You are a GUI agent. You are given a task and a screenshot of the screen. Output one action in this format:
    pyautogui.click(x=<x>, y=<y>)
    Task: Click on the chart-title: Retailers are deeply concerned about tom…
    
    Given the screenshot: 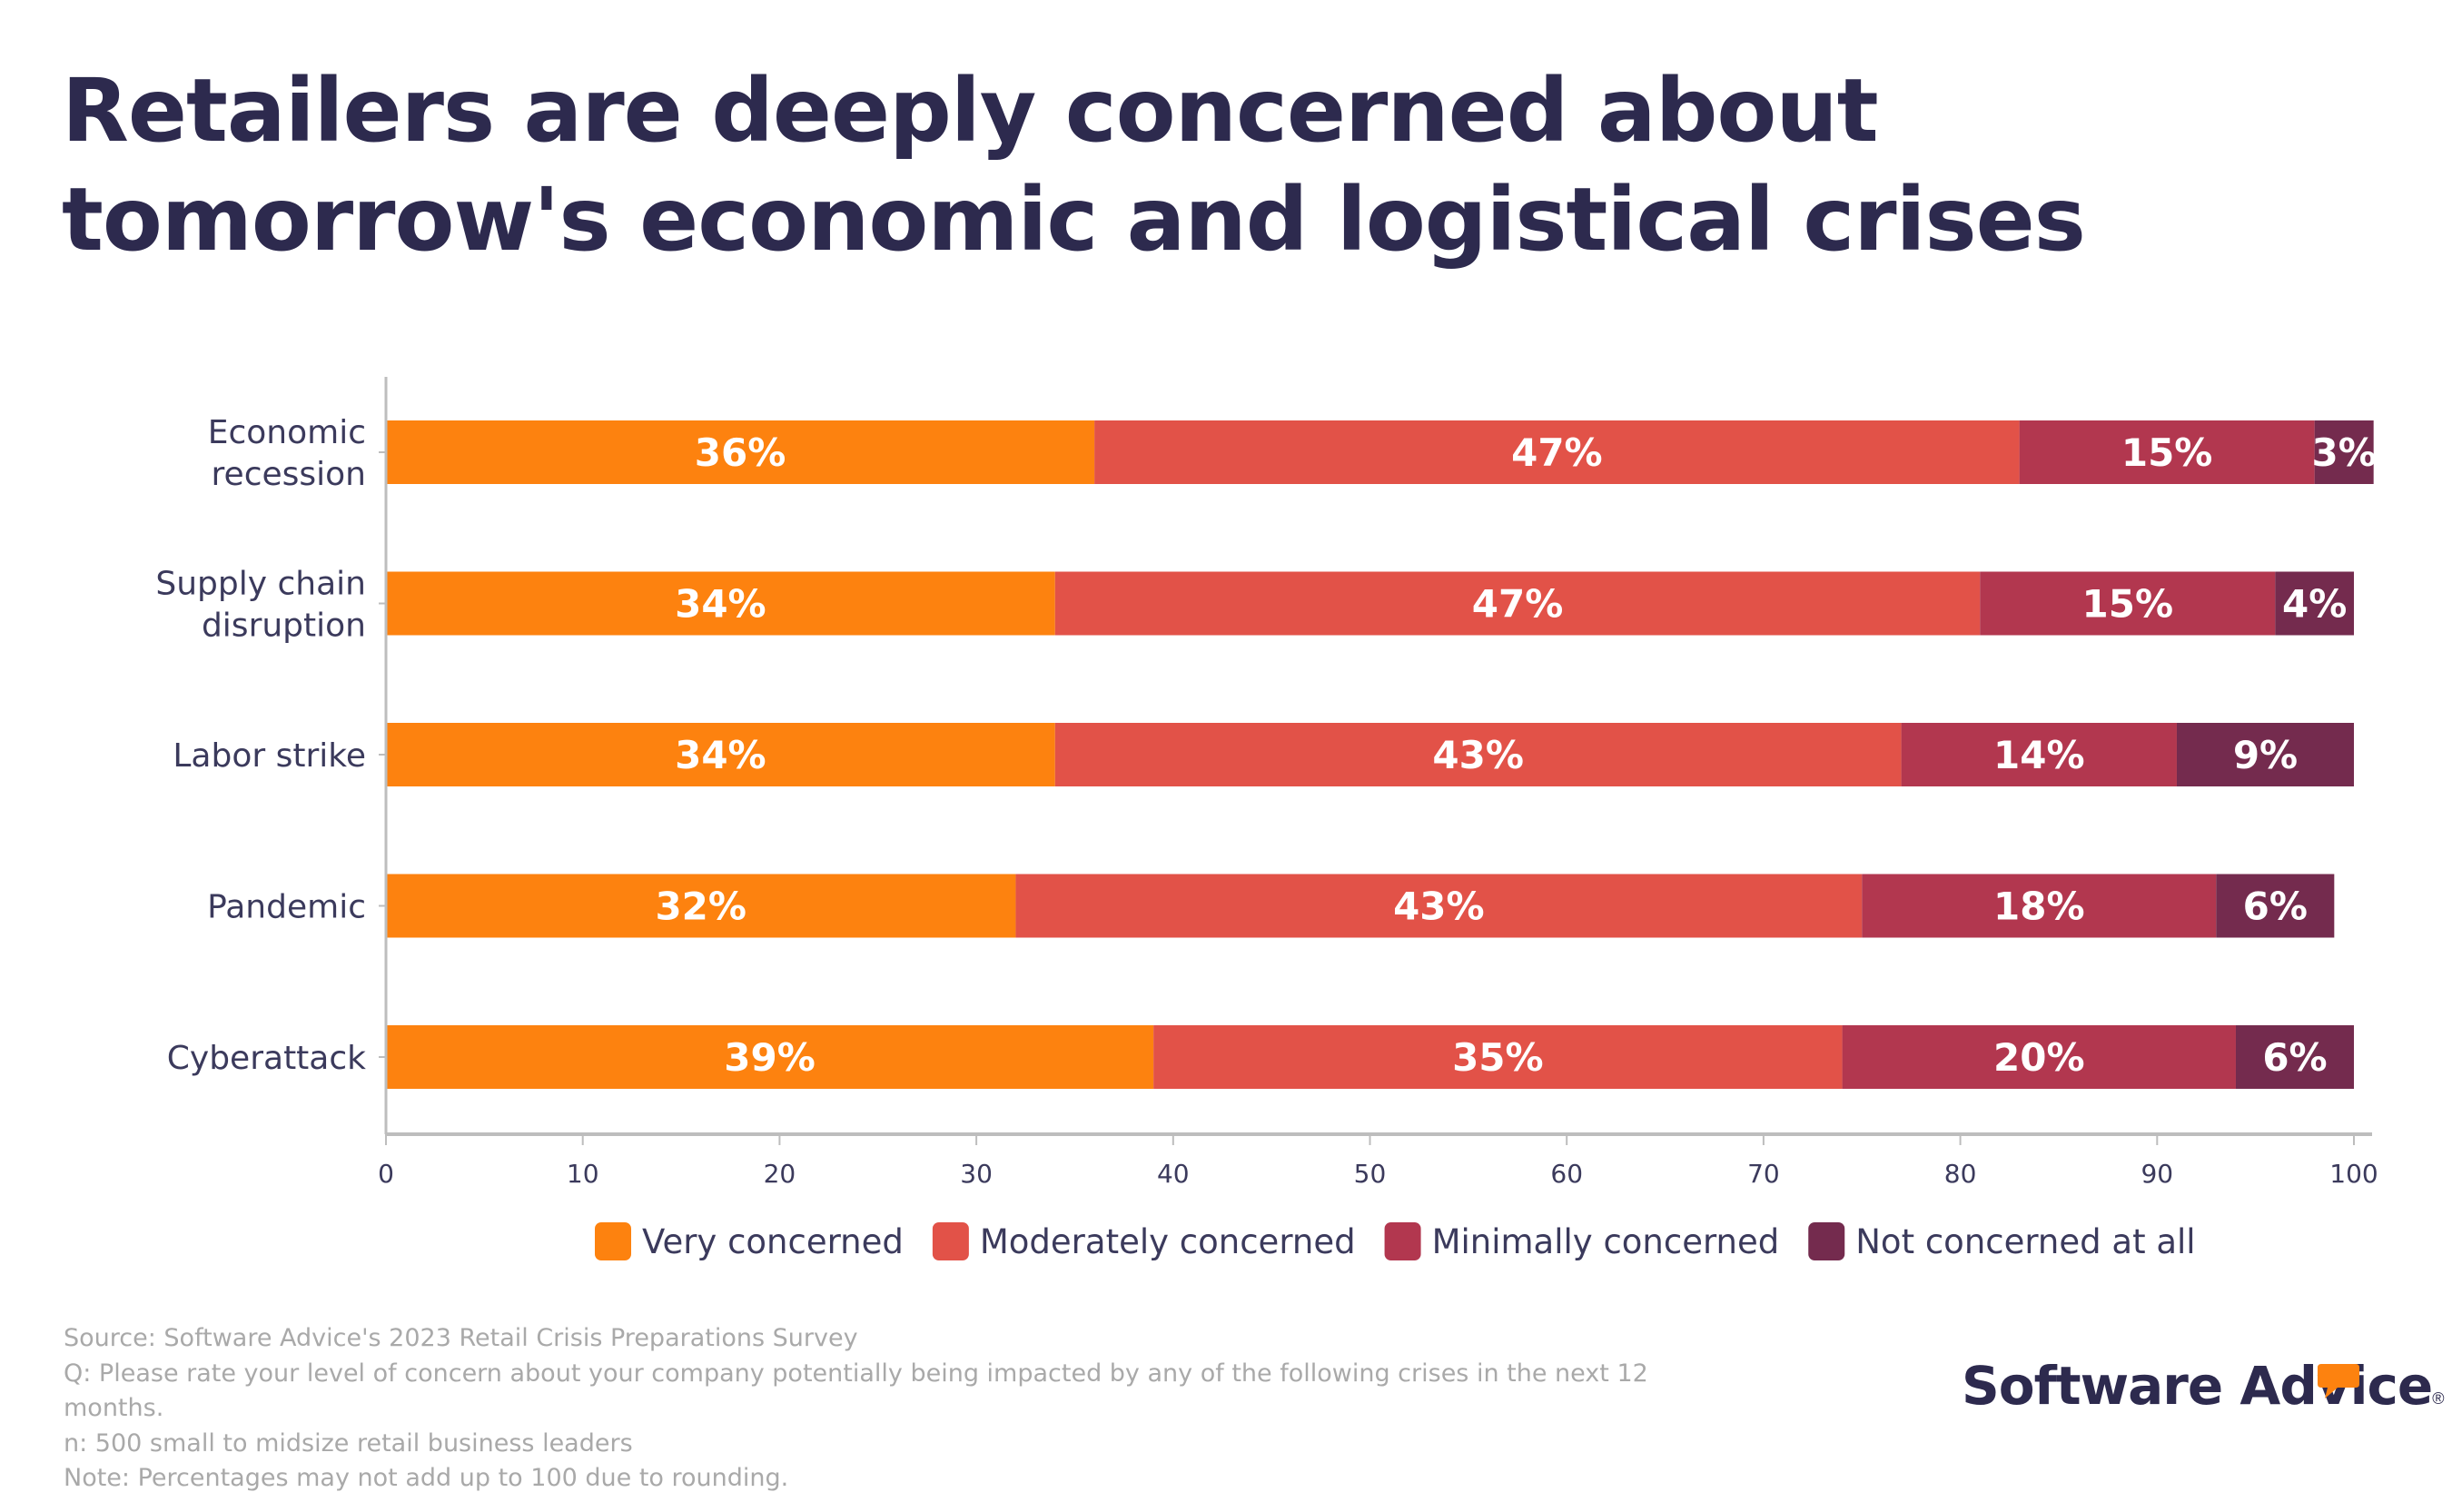 What is the action you would take?
    pyautogui.click(x=1074, y=165)
    